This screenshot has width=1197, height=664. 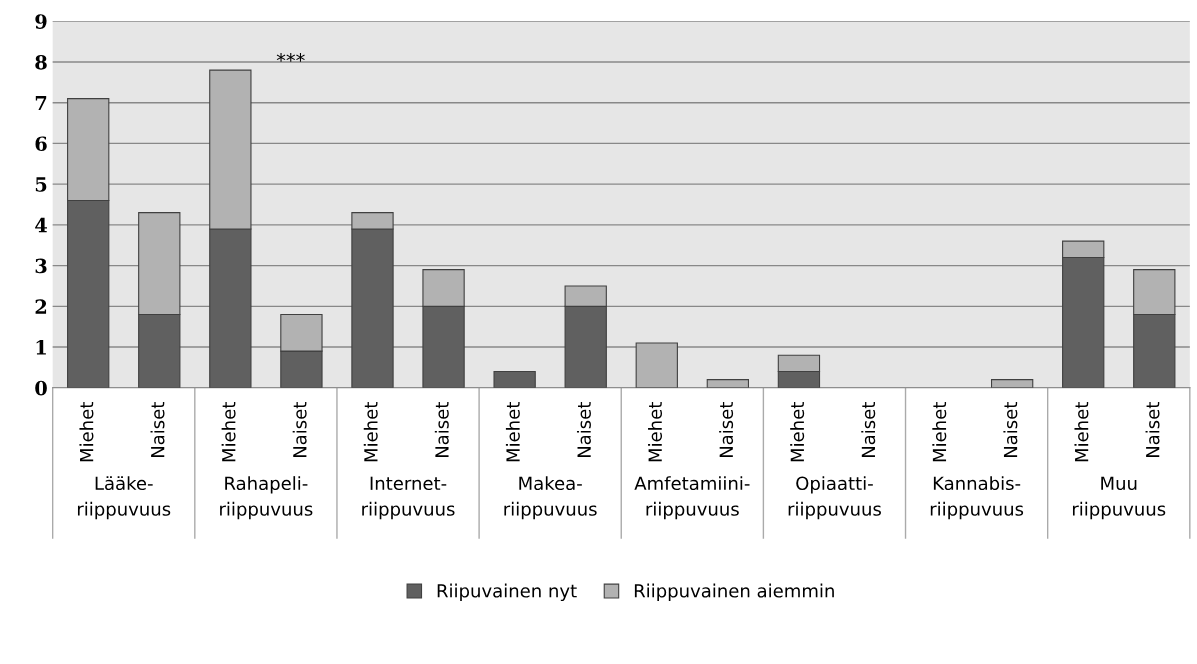 What do you see at coordinates (41, 62) in the screenshot?
I see `y-tick-label: 8` at bounding box center [41, 62].